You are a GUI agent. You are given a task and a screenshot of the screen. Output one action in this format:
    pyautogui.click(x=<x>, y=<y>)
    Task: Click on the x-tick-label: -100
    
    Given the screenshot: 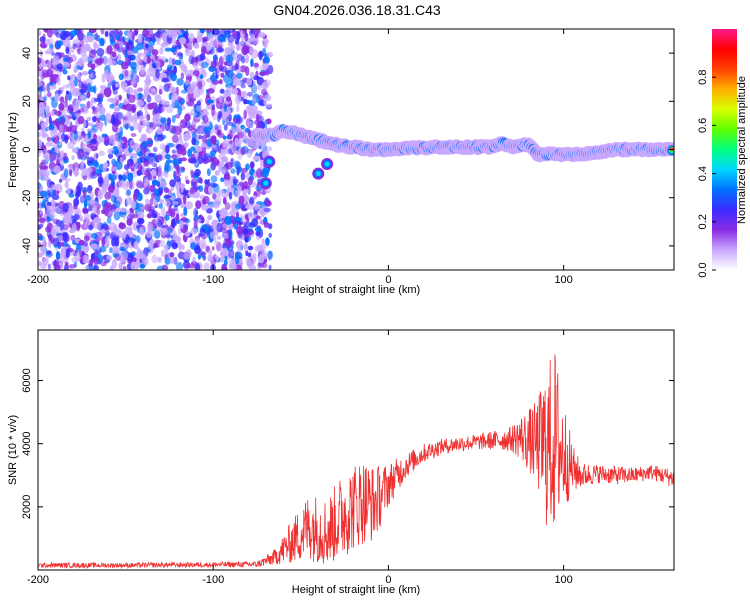 What is the action you would take?
    pyautogui.click(x=213, y=580)
    